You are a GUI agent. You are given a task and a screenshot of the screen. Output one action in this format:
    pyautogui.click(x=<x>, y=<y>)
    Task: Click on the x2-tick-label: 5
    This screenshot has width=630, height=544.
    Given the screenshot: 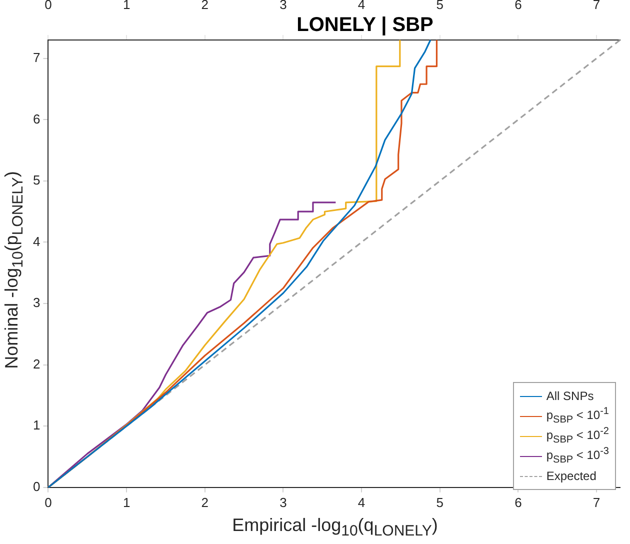 What is the action you would take?
    pyautogui.click(x=440, y=6)
    